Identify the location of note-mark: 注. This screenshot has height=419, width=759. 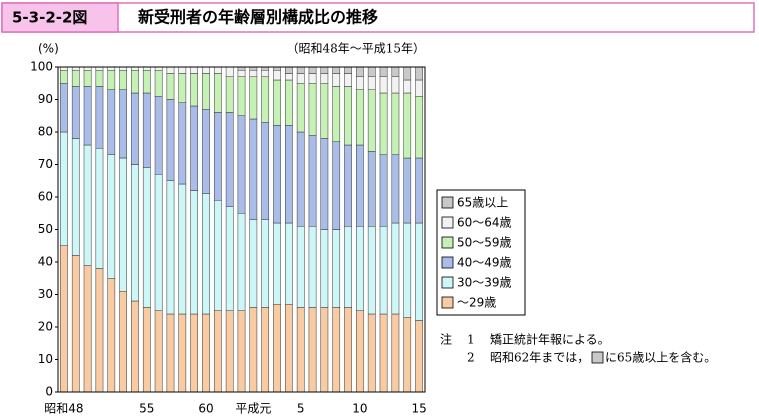
(446, 339).